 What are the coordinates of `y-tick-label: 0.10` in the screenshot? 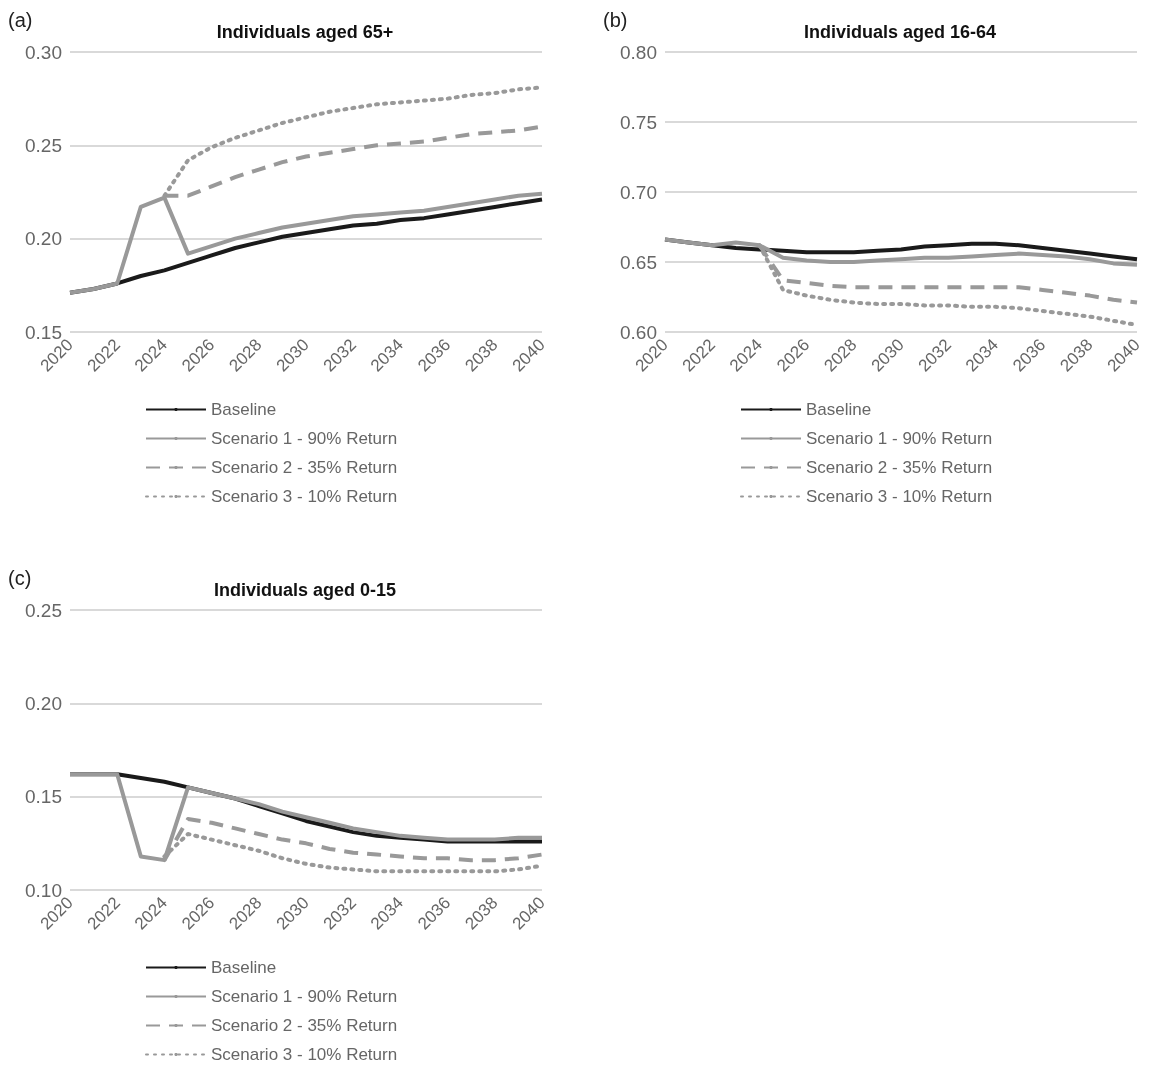 It's located at (43, 890).